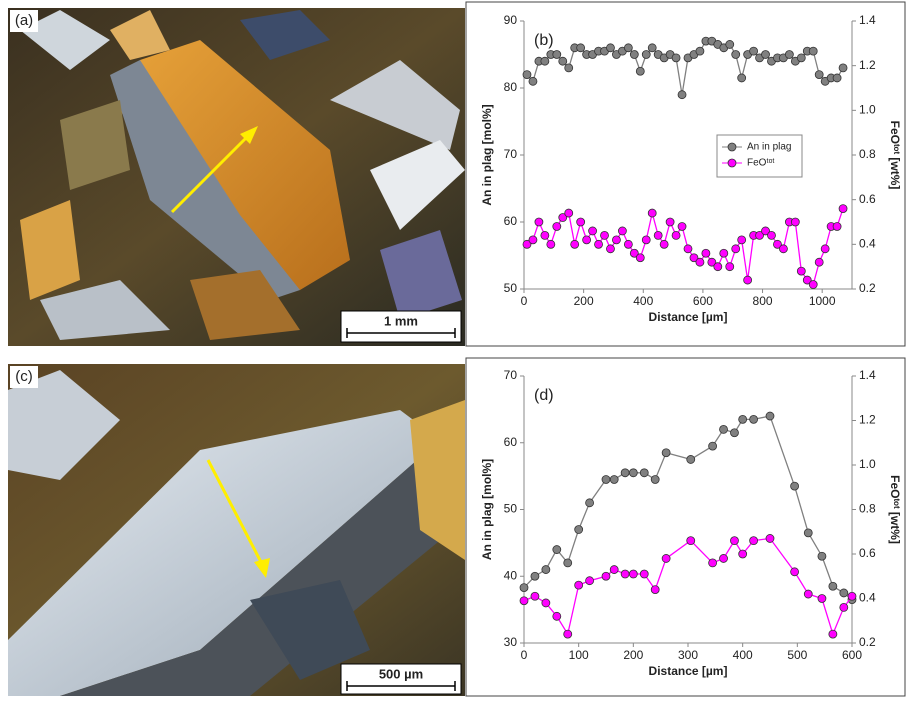 Image resolution: width=908 pixels, height=703 pixels. Describe the element at coordinates (867, 110) in the screenshot. I see `y2-tick-label: 1.0` at that location.